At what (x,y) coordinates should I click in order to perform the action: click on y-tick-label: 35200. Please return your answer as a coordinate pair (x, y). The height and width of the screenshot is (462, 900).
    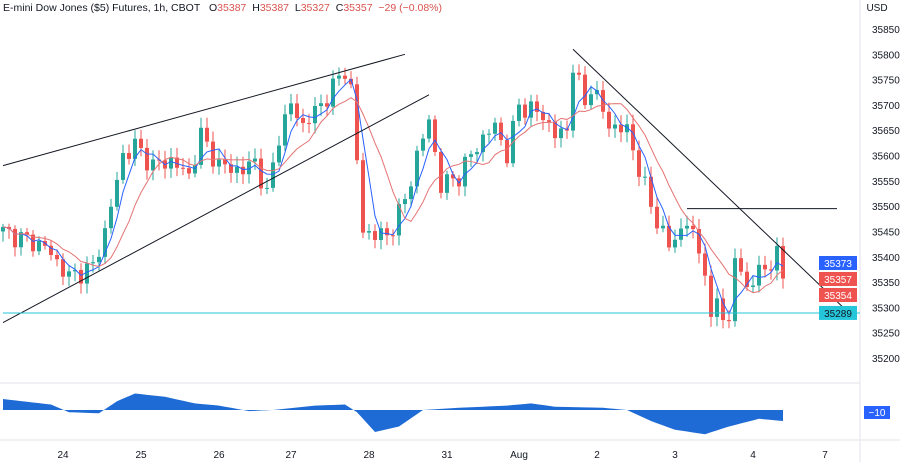
    Looking at the image, I should click on (886, 359).